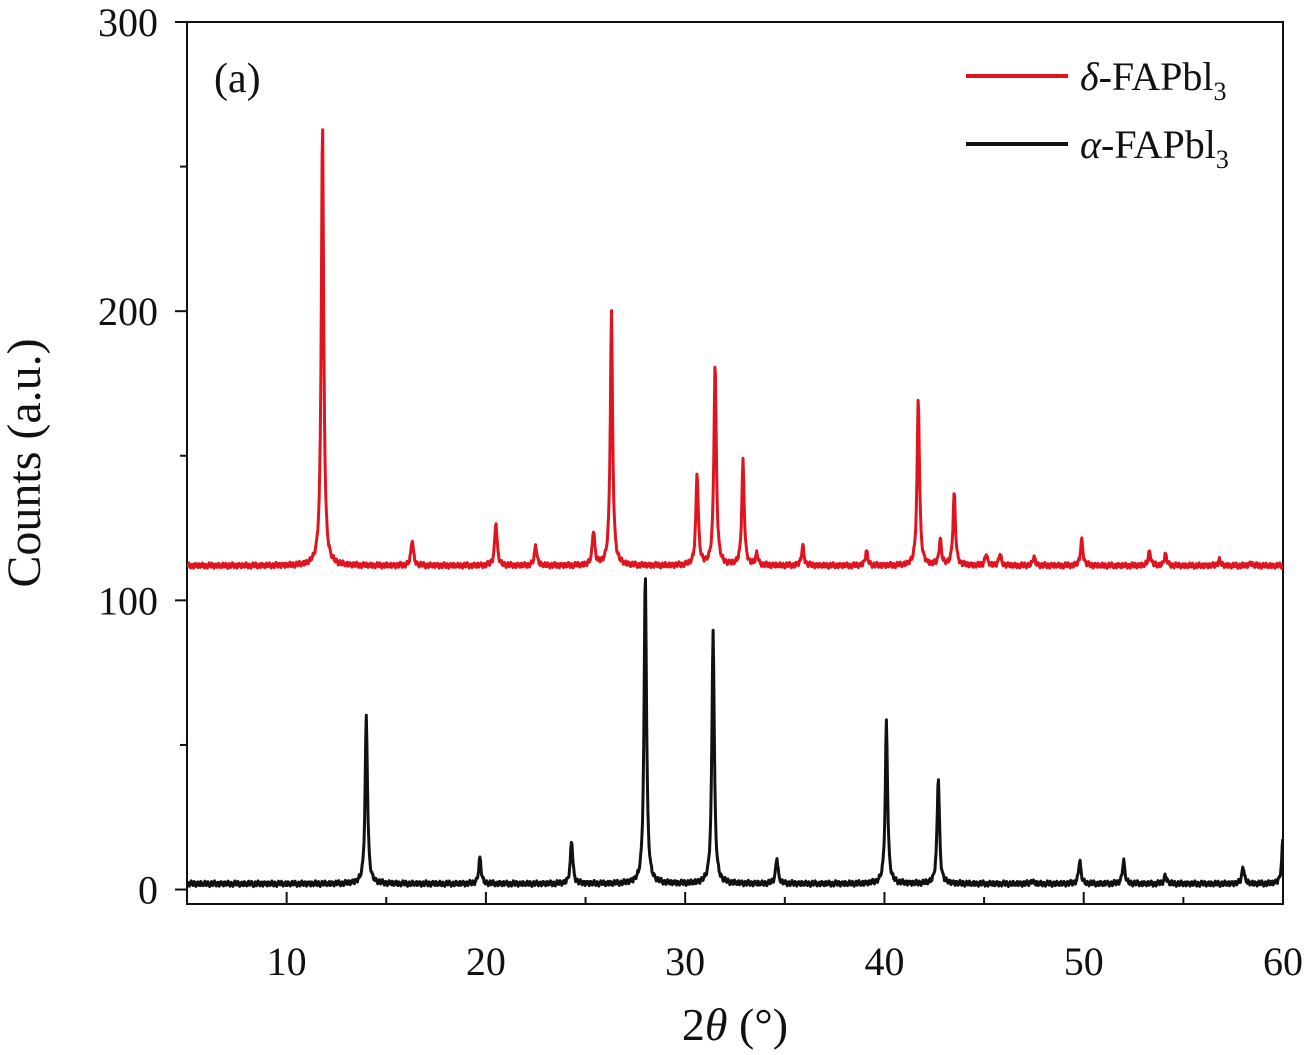 Image resolution: width=1306 pixels, height=1055 pixels. What do you see at coordinates (716, 1024) in the screenshot?
I see `x-axis-label-symbol: θ` at bounding box center [716, 1024].